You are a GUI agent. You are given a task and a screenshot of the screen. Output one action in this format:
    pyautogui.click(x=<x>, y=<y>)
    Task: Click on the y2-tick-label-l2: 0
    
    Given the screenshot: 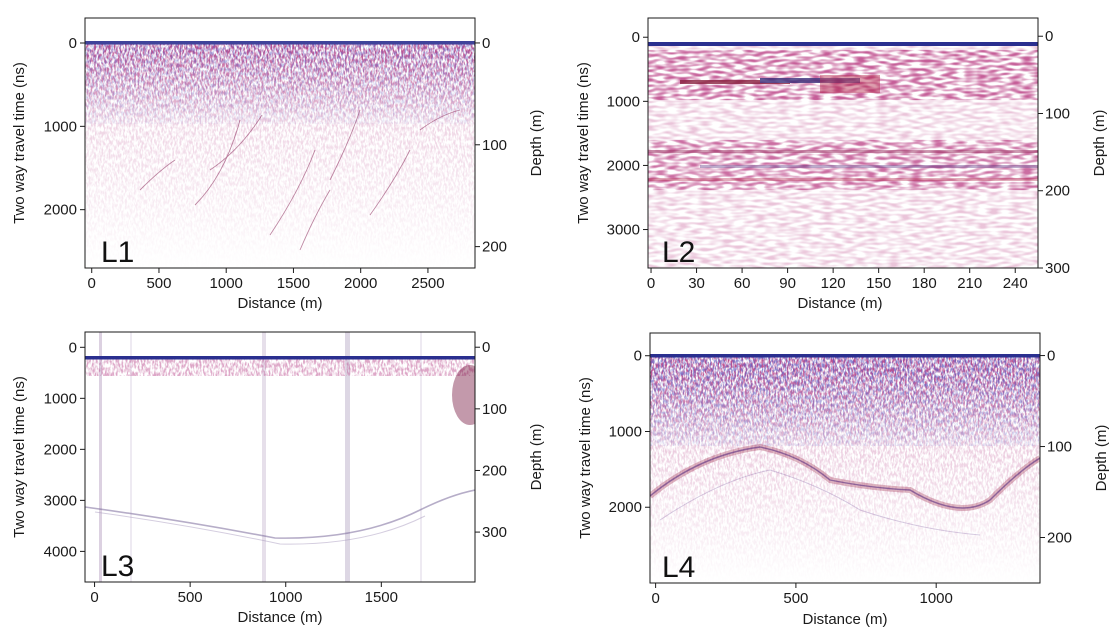 What is the action you would take?
    pyautogui.click(x=1049, y=36)
    